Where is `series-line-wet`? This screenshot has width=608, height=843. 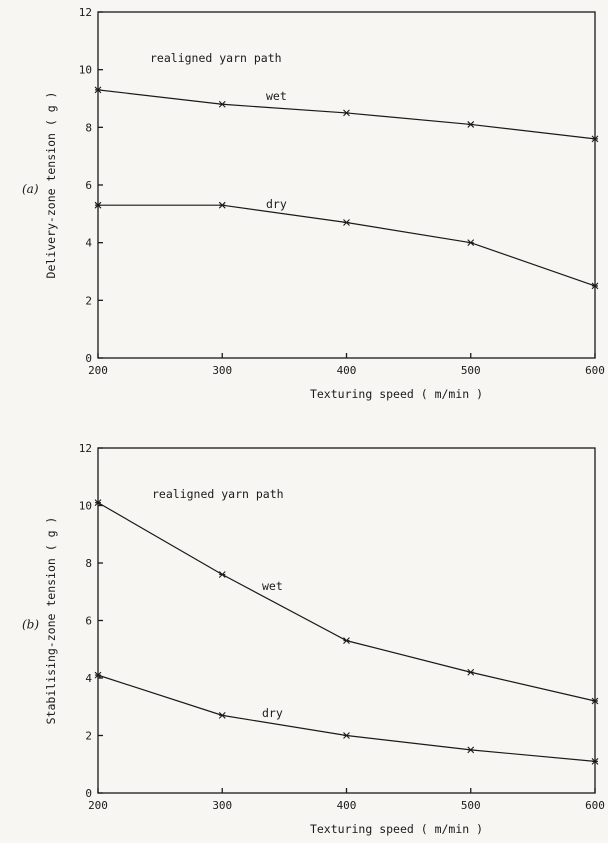
series-line-wet is located at coordinates (346, 114).